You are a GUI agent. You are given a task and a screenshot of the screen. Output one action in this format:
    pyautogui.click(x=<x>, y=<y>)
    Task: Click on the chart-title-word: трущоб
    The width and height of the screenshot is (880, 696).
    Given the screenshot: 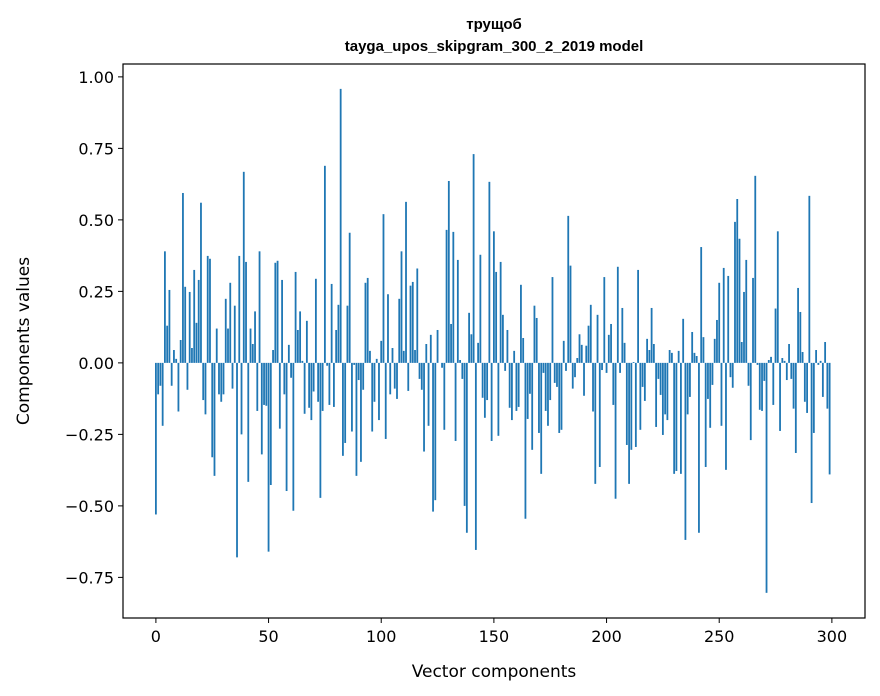 What is the action you would take?
    pyautogui.click(x=494, y=24)
    